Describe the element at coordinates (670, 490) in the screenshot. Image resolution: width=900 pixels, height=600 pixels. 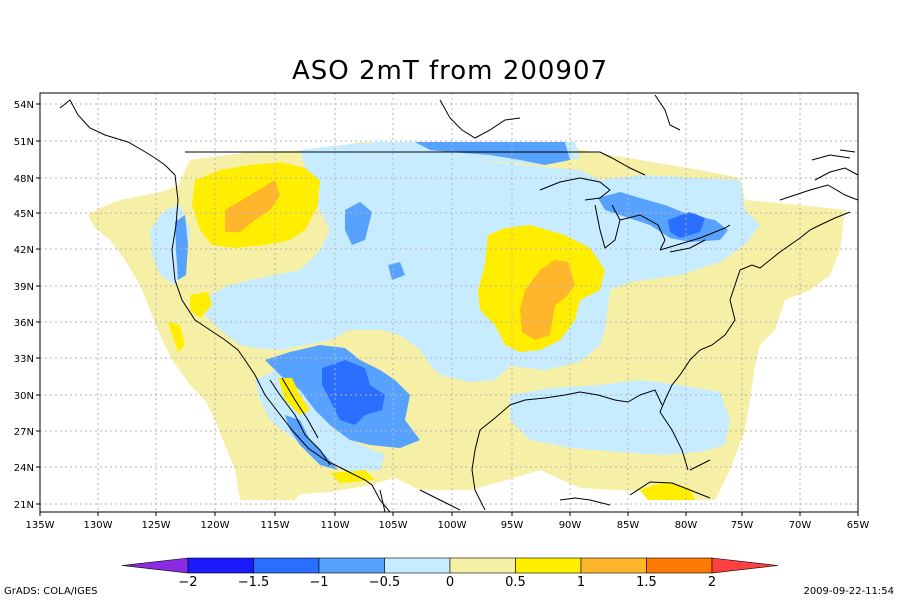
I see `cuba-line` at that location.